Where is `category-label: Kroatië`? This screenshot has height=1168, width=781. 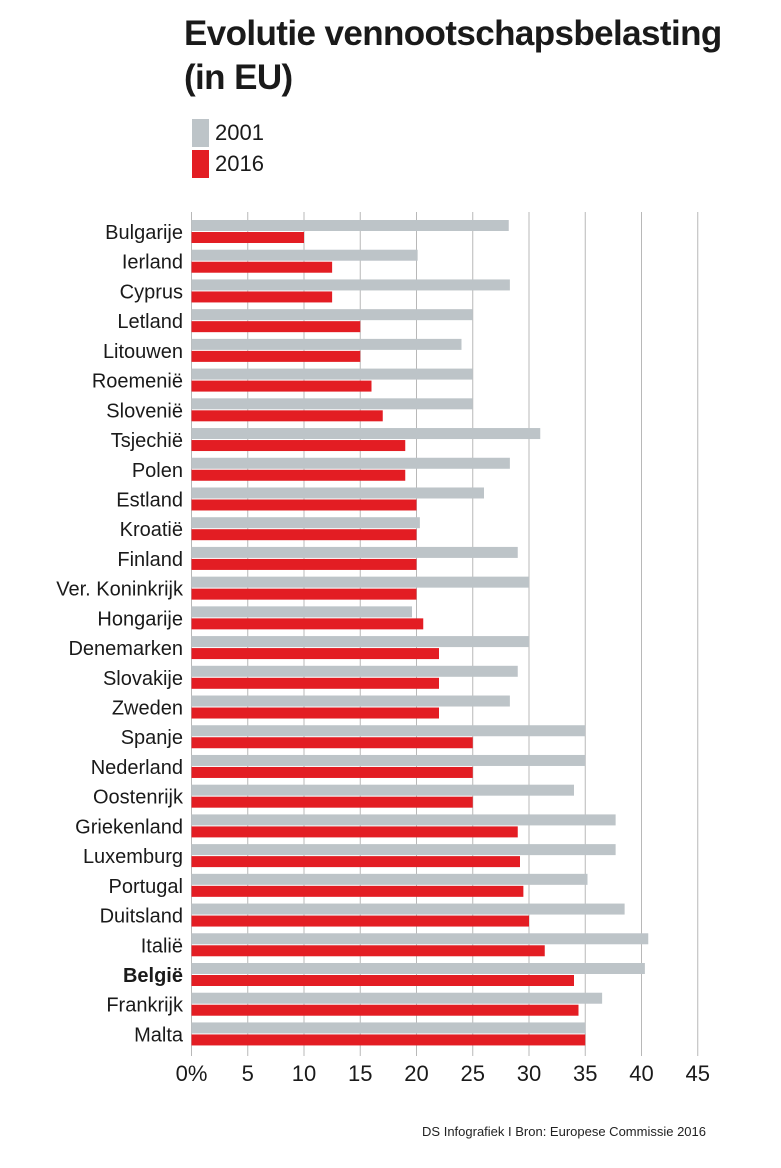 category-label: Kroatië is located at coordinates (151, 530).